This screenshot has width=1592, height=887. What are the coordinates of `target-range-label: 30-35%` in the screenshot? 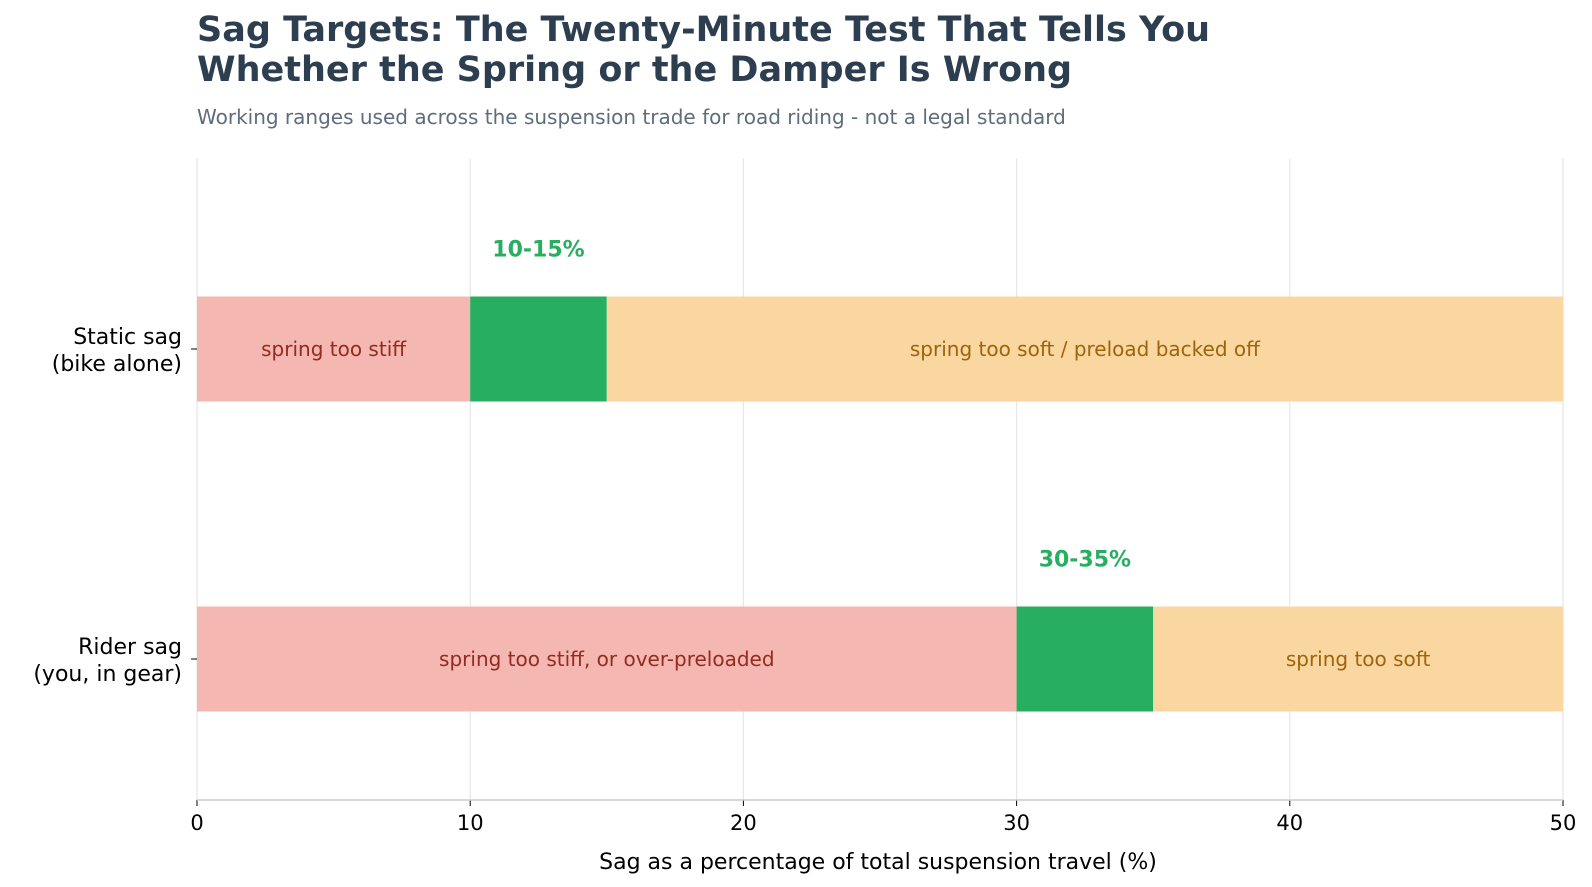 It's located at (1085, 560).